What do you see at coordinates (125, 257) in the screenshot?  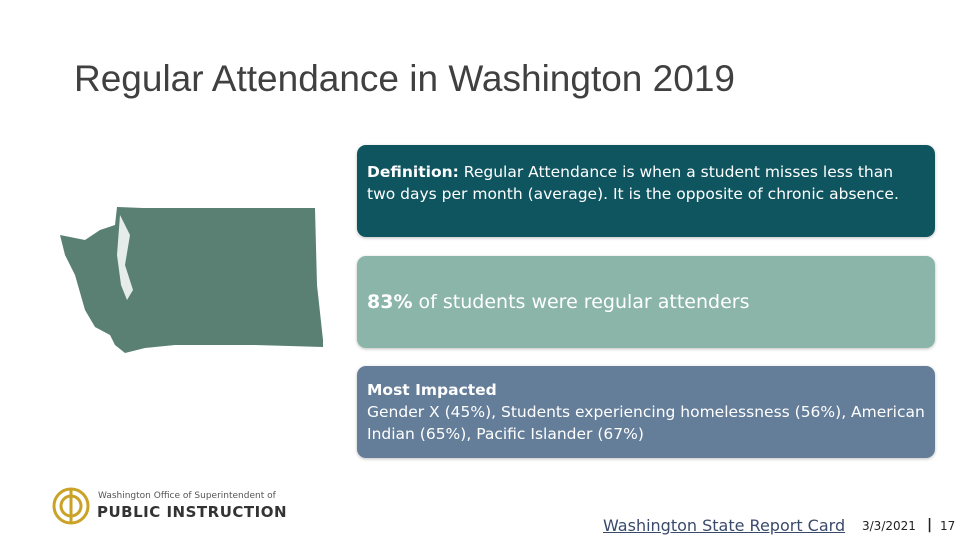 I see `puget-sound` at bounding box center [125, 257].